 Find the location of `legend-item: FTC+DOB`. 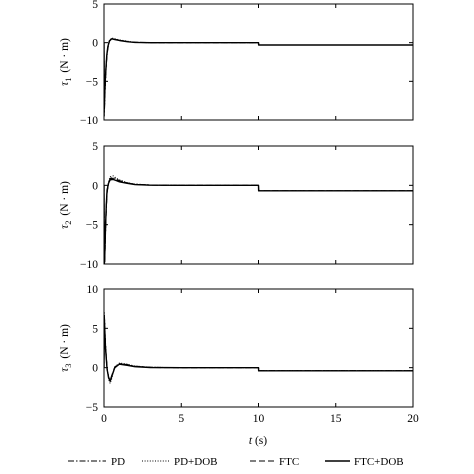

legend-item: FTC+DOB is located at coordinates (364, 462).